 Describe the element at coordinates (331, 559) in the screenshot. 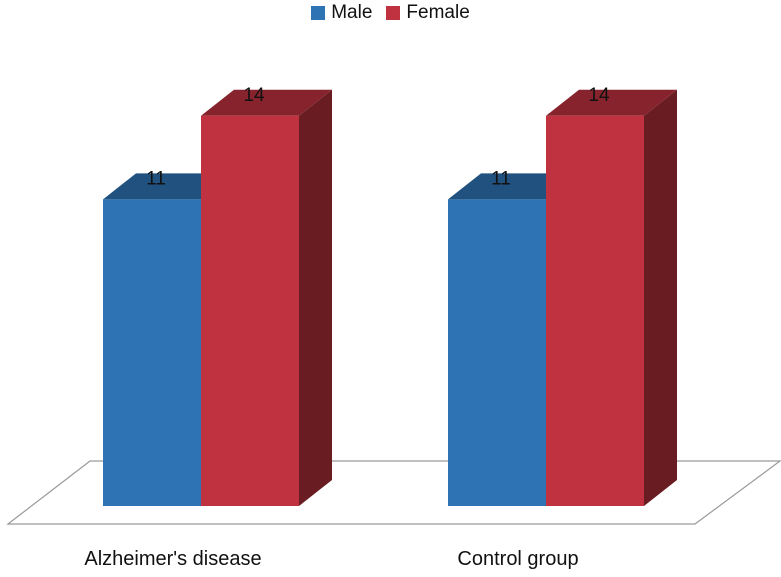

I see `x-axis-layer: Alzheimer's disease Control group` at that location.